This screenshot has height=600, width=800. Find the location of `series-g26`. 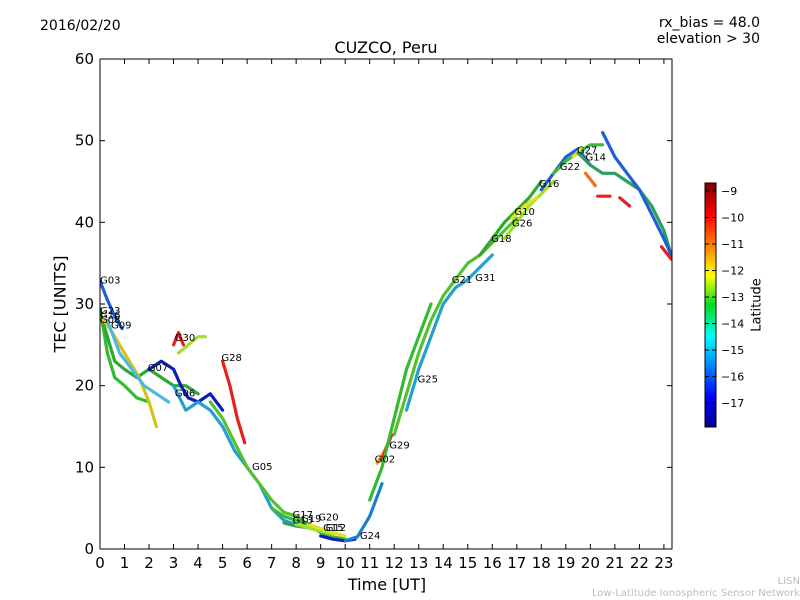

series-g26 is located at coordinates (529, 210).